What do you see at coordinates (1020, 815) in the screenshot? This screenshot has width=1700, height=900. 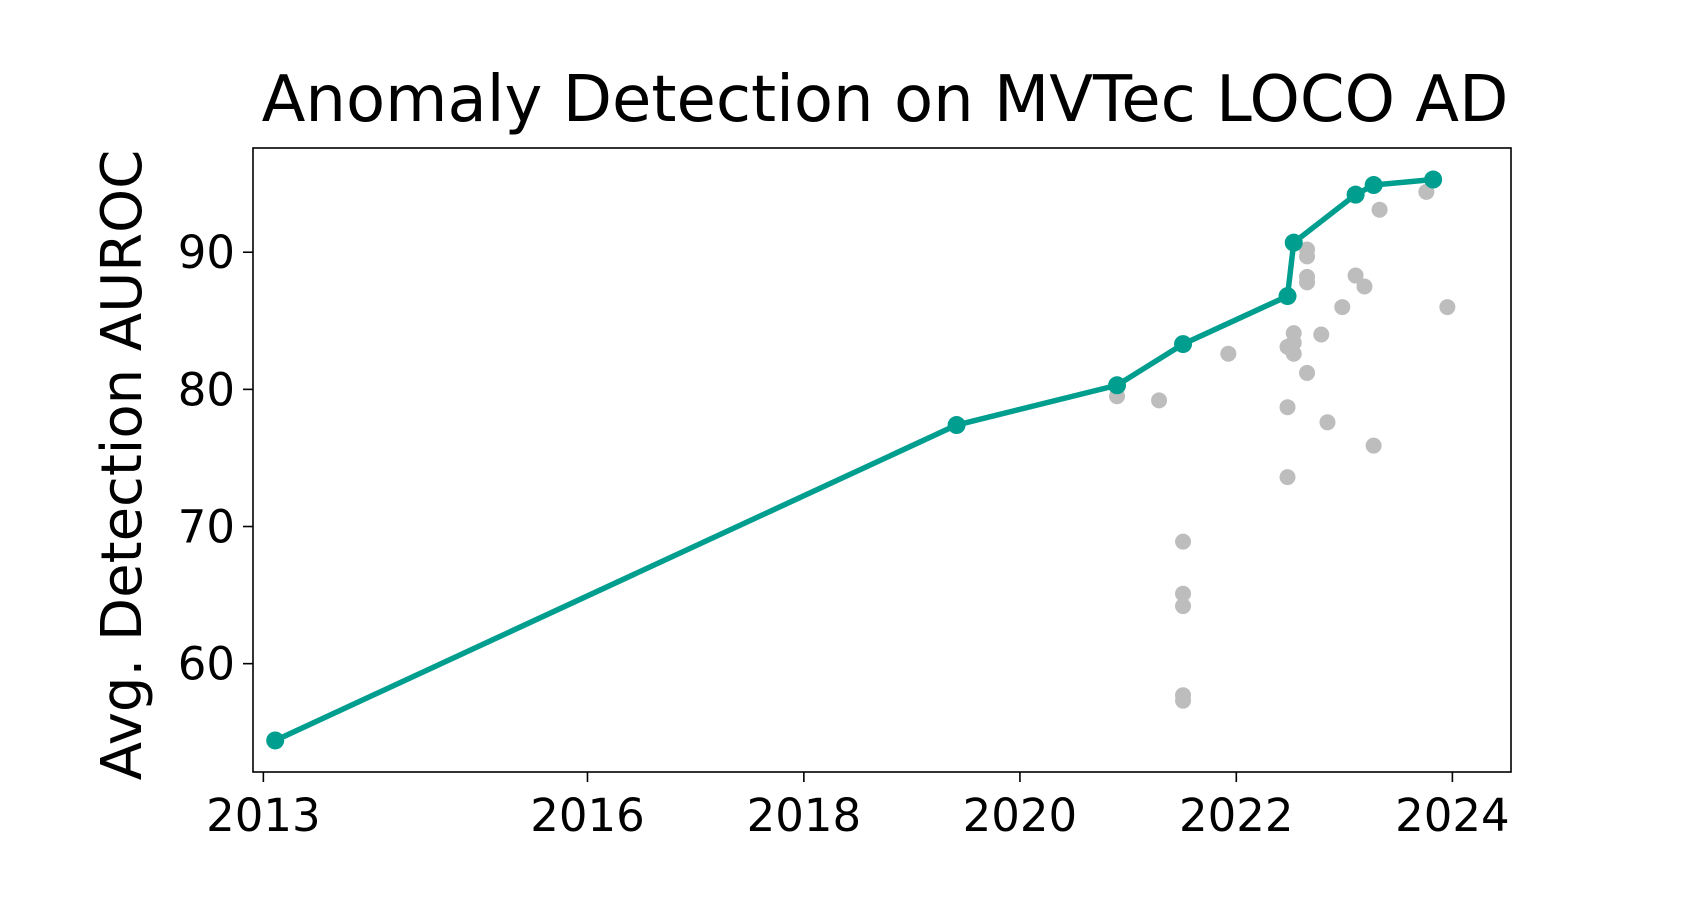 I see `x-tick-label: 2020` at bounding box center [1020, 815].